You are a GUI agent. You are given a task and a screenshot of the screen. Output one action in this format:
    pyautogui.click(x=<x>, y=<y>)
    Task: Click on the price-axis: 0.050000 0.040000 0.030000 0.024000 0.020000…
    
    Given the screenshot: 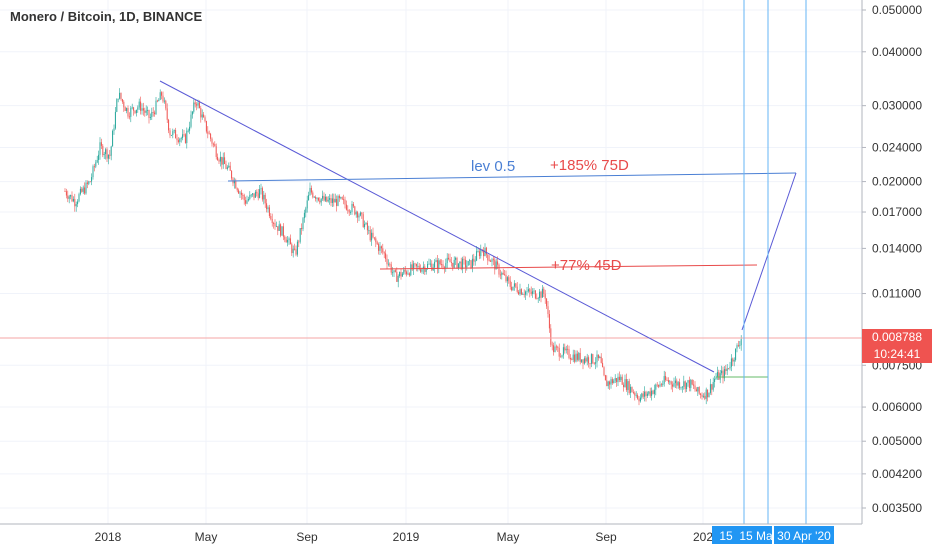 What is the action you would take?
    pyautogui.click(x=891, y=262)
    